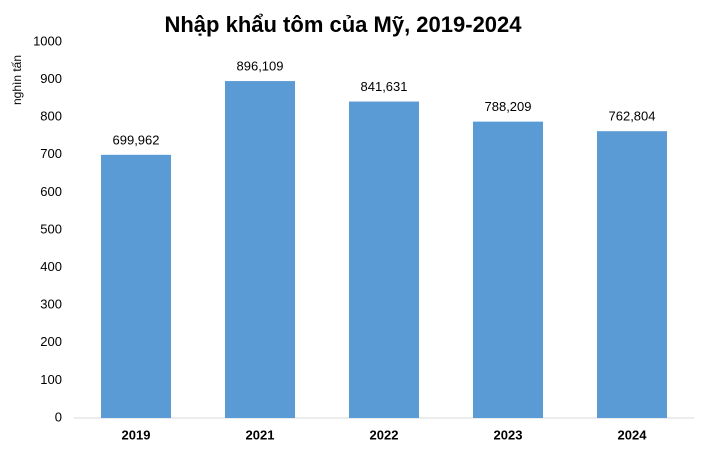  I want to click on y-axis-label: nghìn tấn, so click(17, 80).